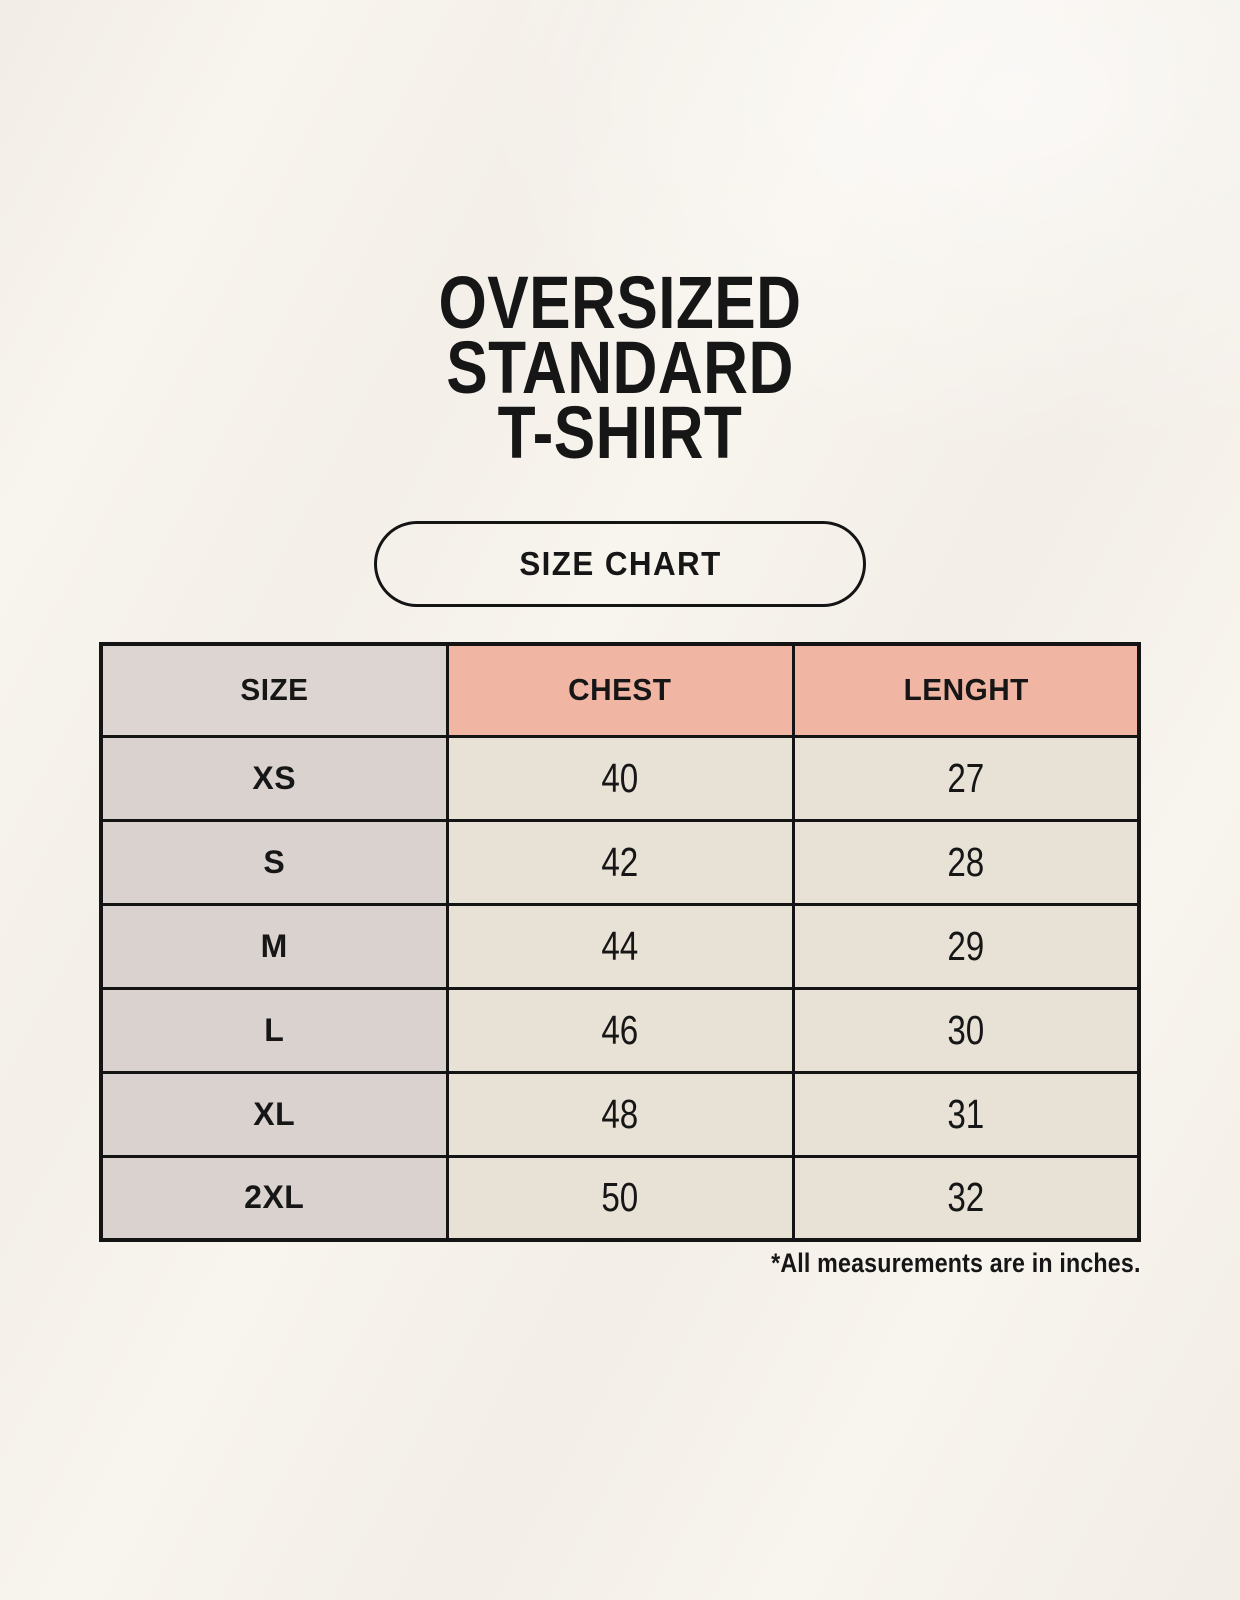 The image size is (1240, 1600). I want to click on header-label-size: SIZE, so click(274, 690).